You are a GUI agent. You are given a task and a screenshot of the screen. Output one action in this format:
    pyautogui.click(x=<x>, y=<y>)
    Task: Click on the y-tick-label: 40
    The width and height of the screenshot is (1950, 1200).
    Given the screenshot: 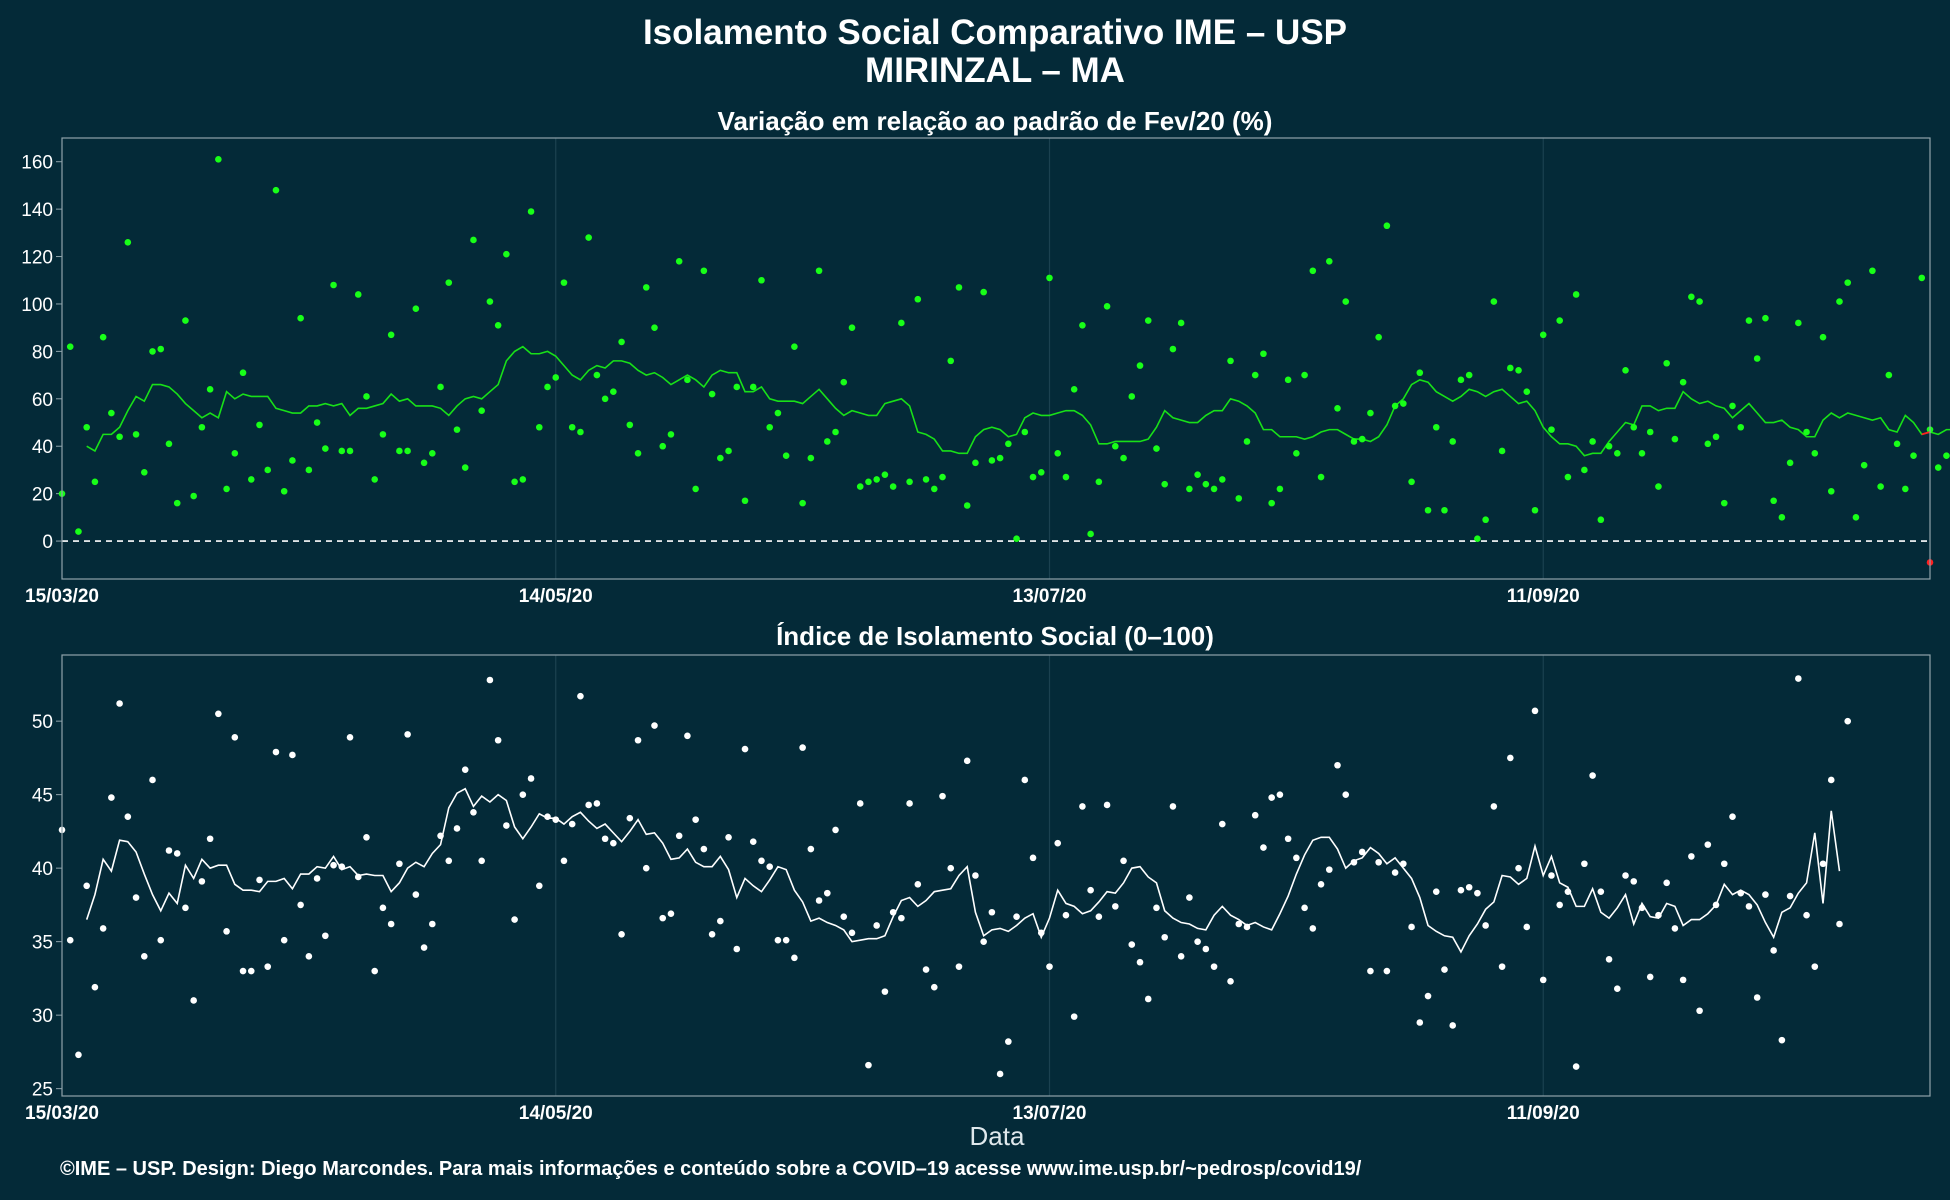 What is the action you would take?
    pyautogui.click(x=42, y=869)
    